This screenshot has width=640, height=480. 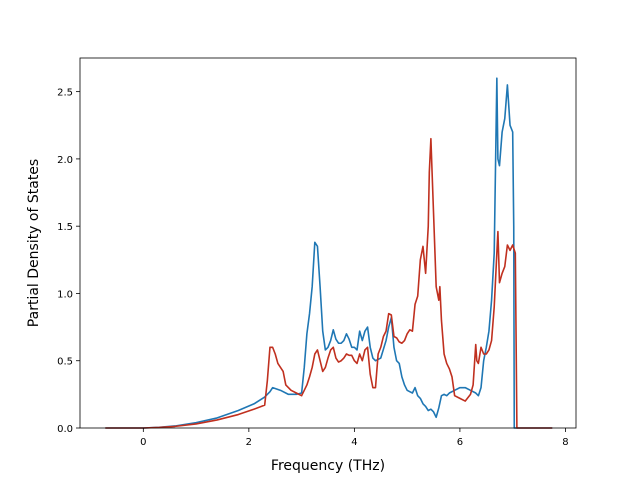 I want to click on y-tick-label: 0.5, so click(x=65, y=362).